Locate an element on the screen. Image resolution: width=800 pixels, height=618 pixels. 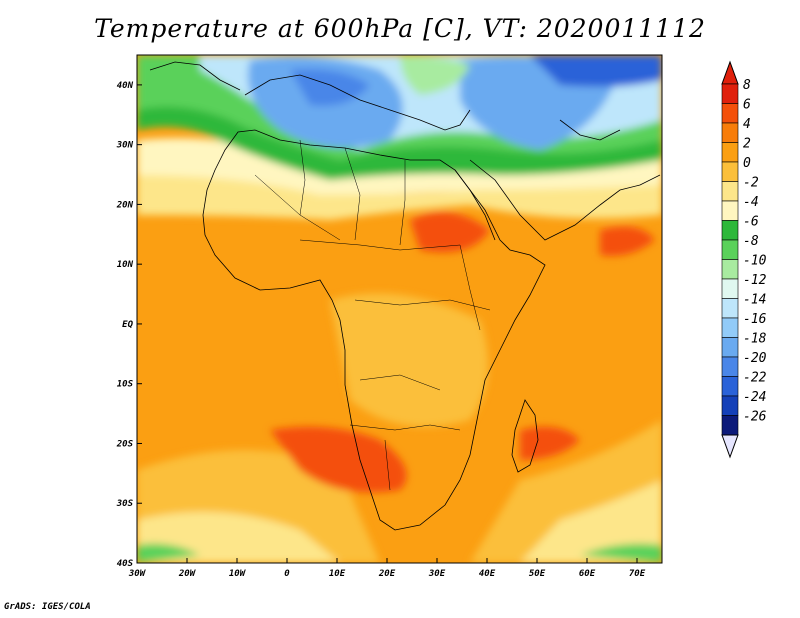
lon-tick-label: 10E is located at coordinates (337, 574).